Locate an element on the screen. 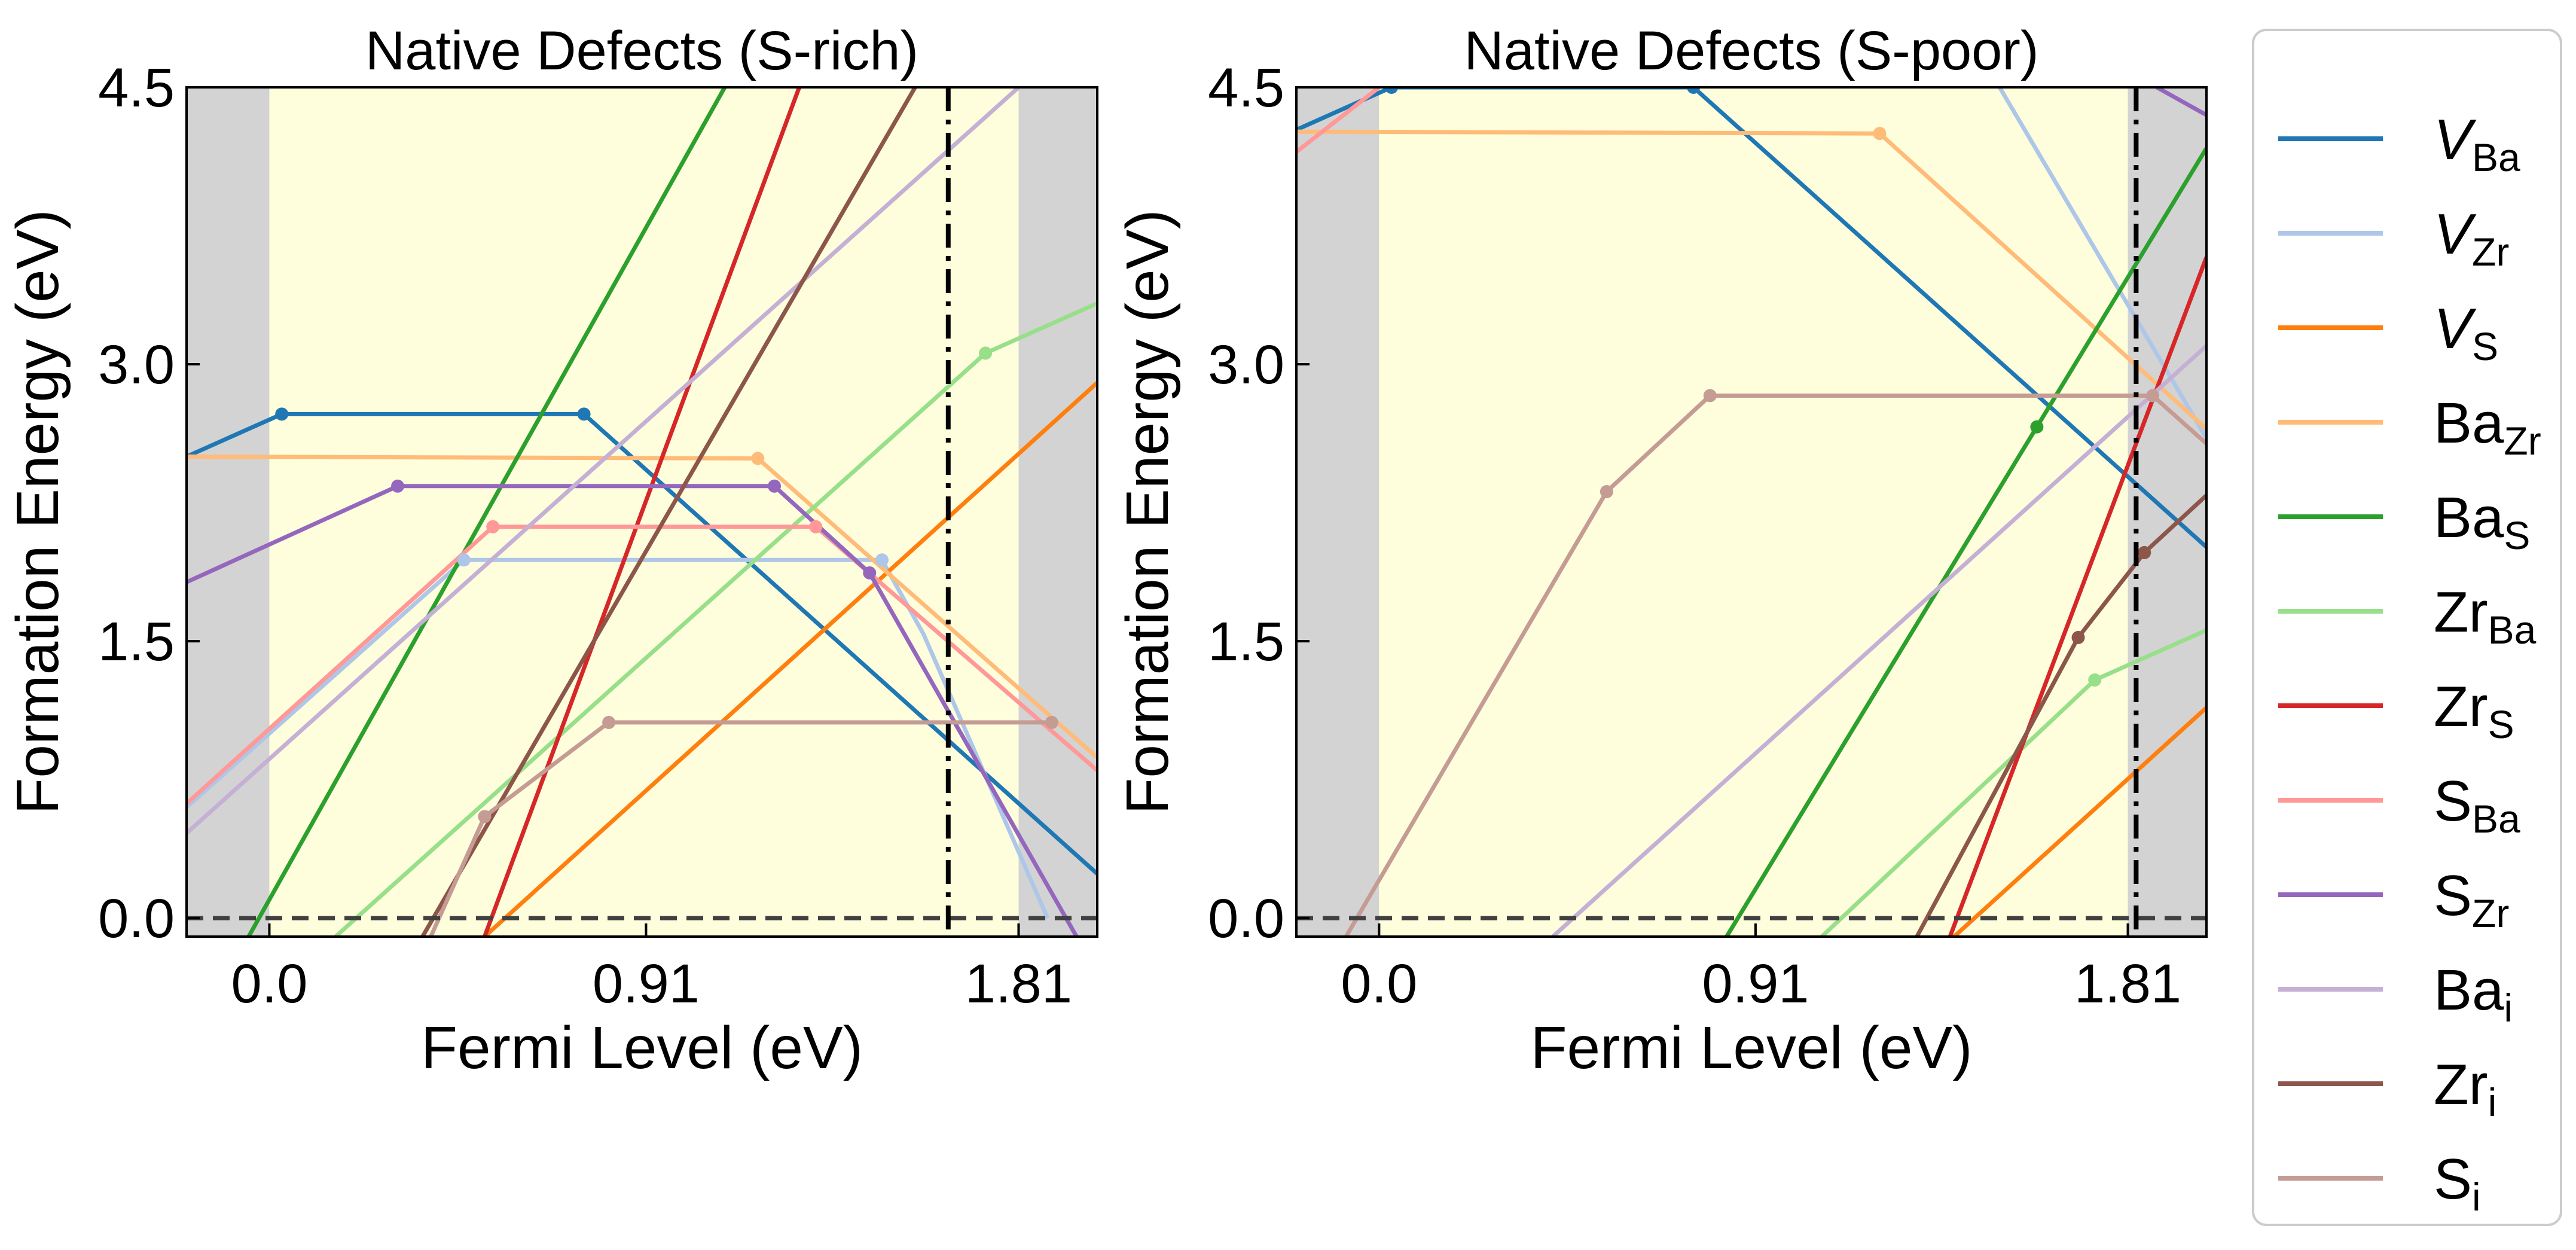 This screenshot has height=1250, width=2576. legend-label: VS is located at coordinates (2466, 332).